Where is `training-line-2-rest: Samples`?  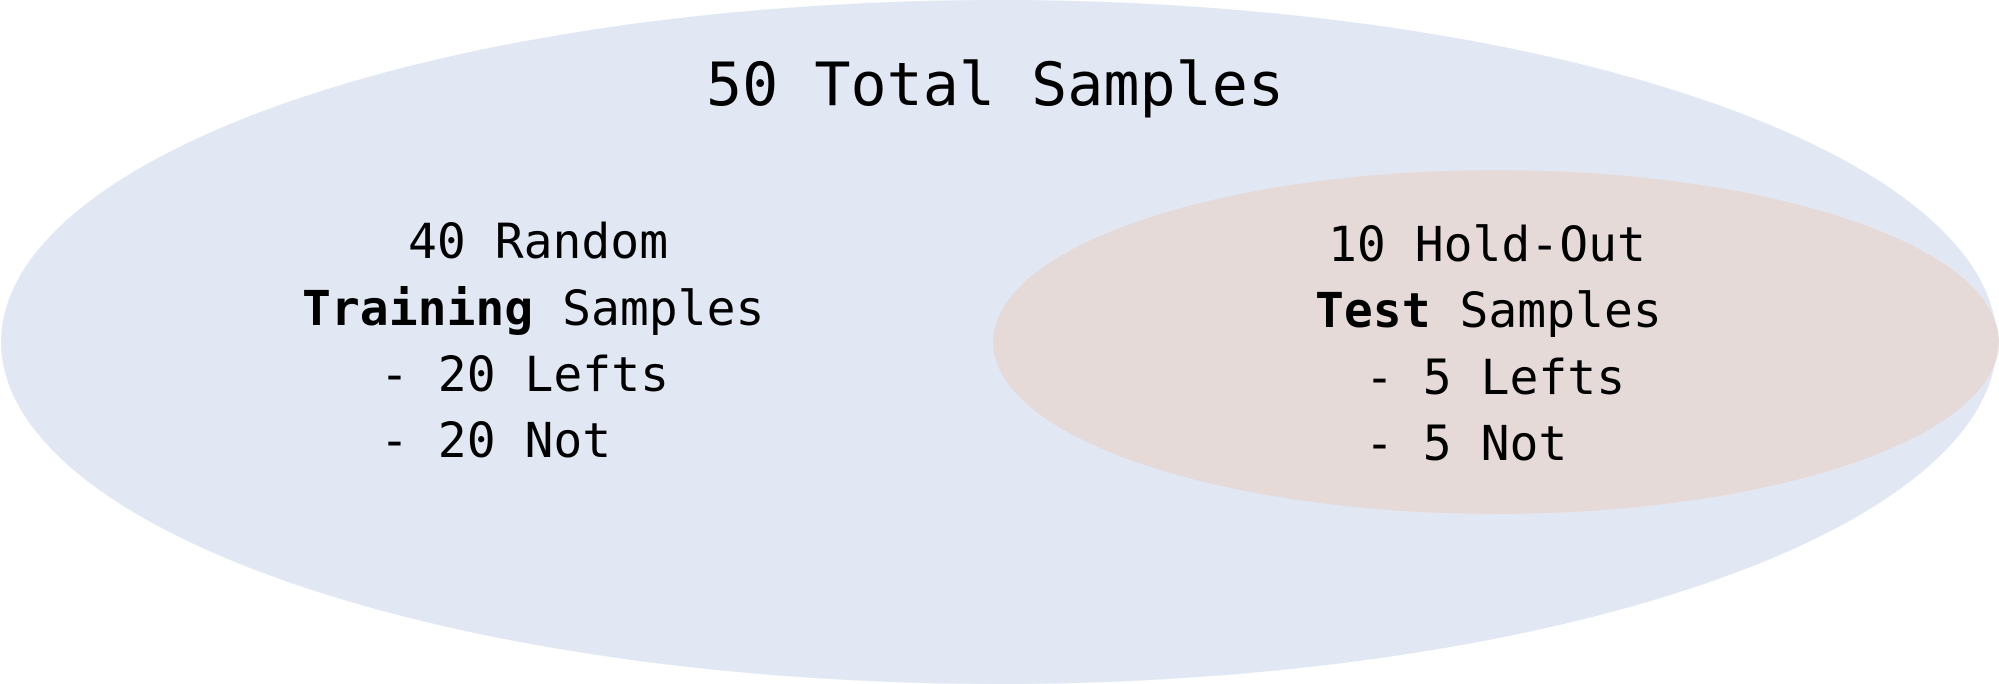 training-line-2-rest: Samples is located at coordinates (648, 309).